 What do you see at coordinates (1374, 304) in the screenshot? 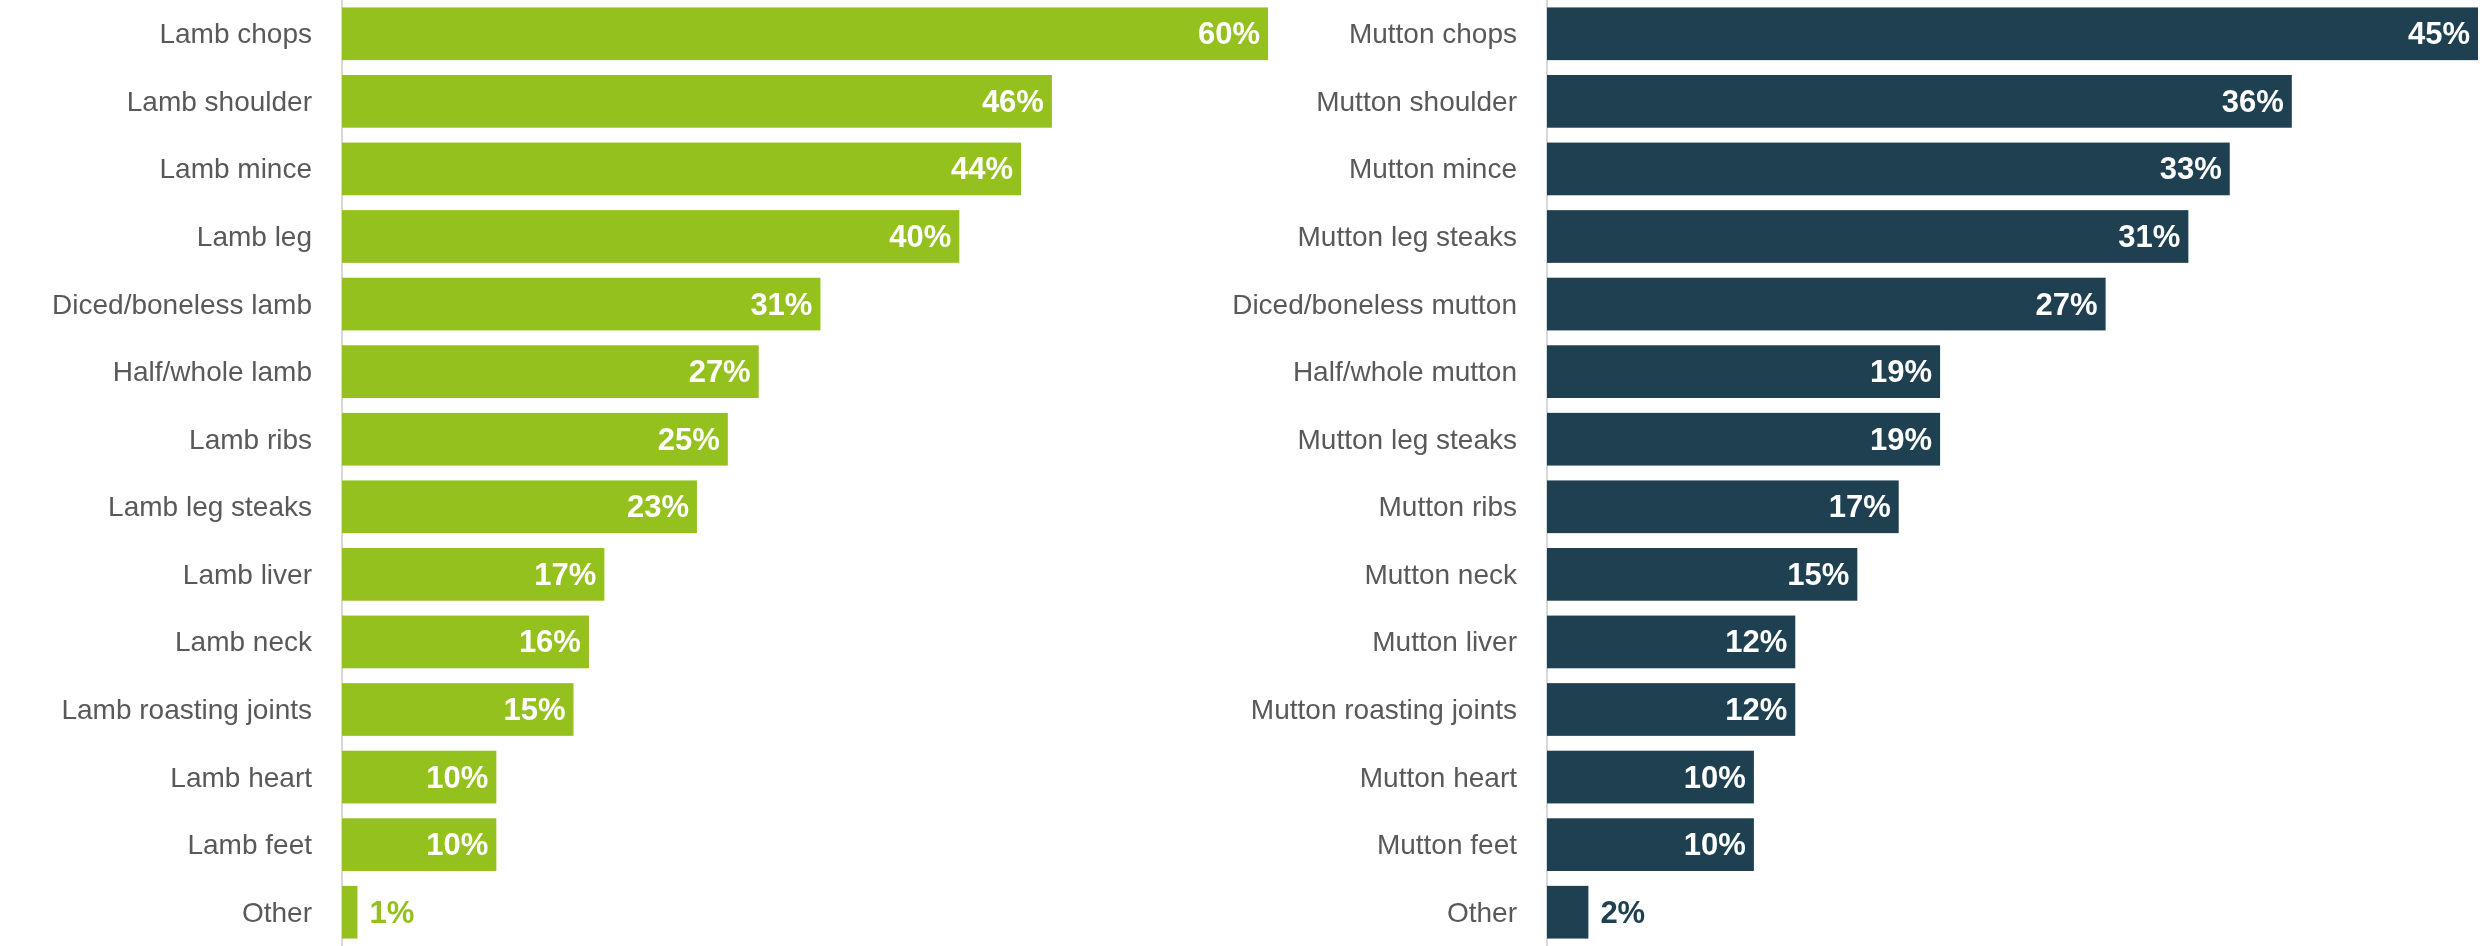
I see `y-tick-label: Diced/boneless mutton` at bounding box center [1374, 304].